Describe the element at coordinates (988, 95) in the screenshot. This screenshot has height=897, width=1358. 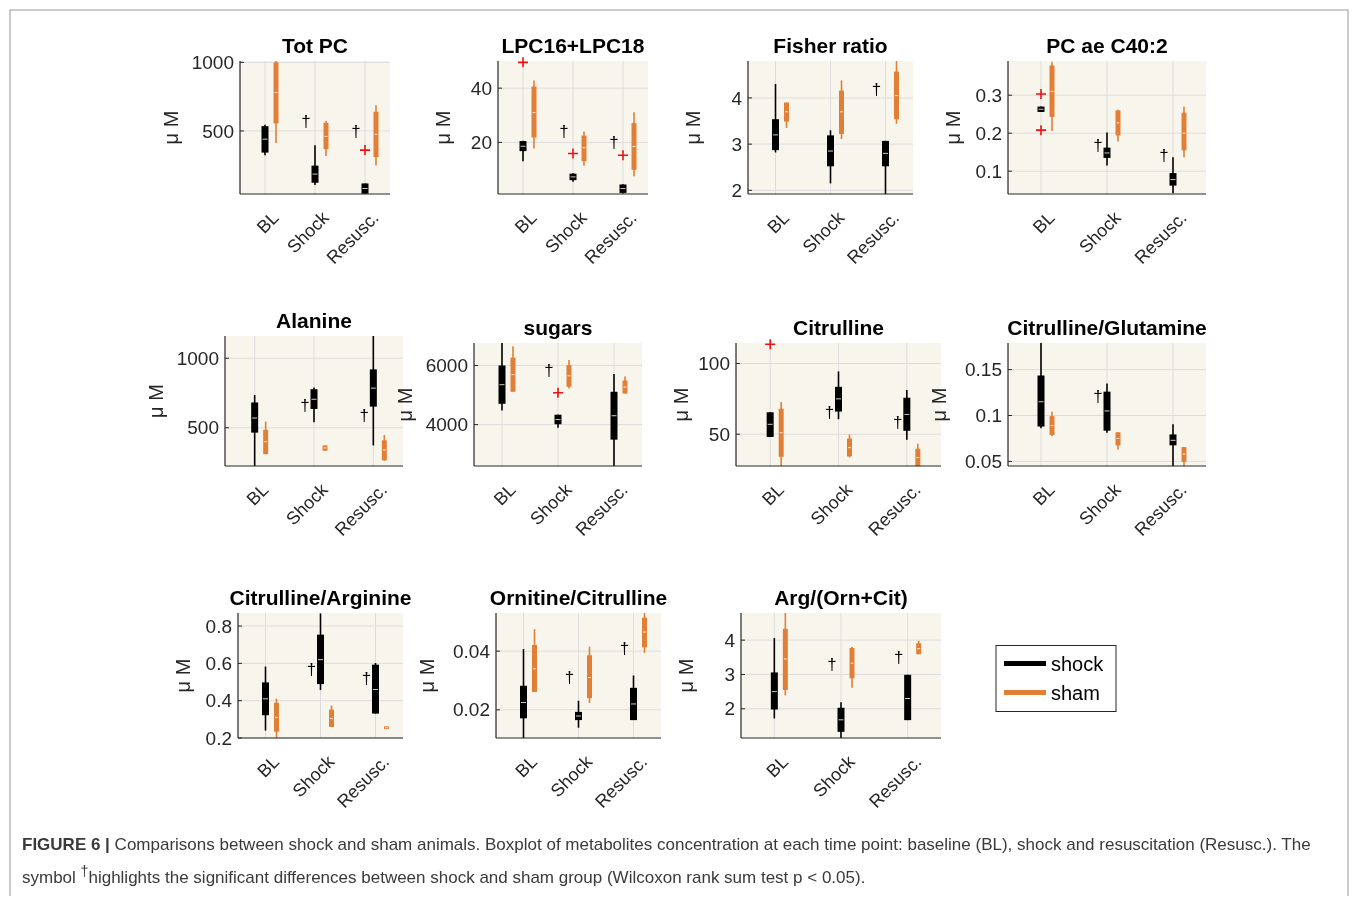
I see `y-tick-label: 0.3` at that location.